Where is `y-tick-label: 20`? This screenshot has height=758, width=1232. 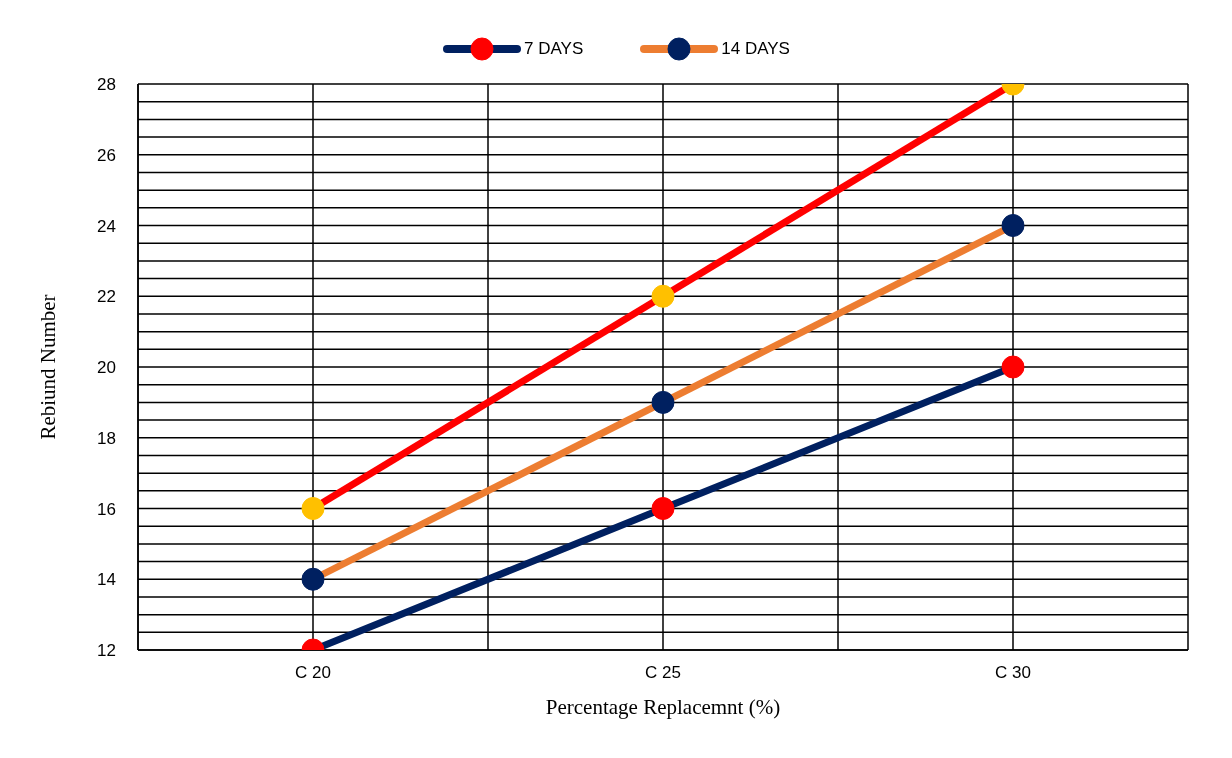 y-tick-label: 20 is located at coordinates (106, 368).